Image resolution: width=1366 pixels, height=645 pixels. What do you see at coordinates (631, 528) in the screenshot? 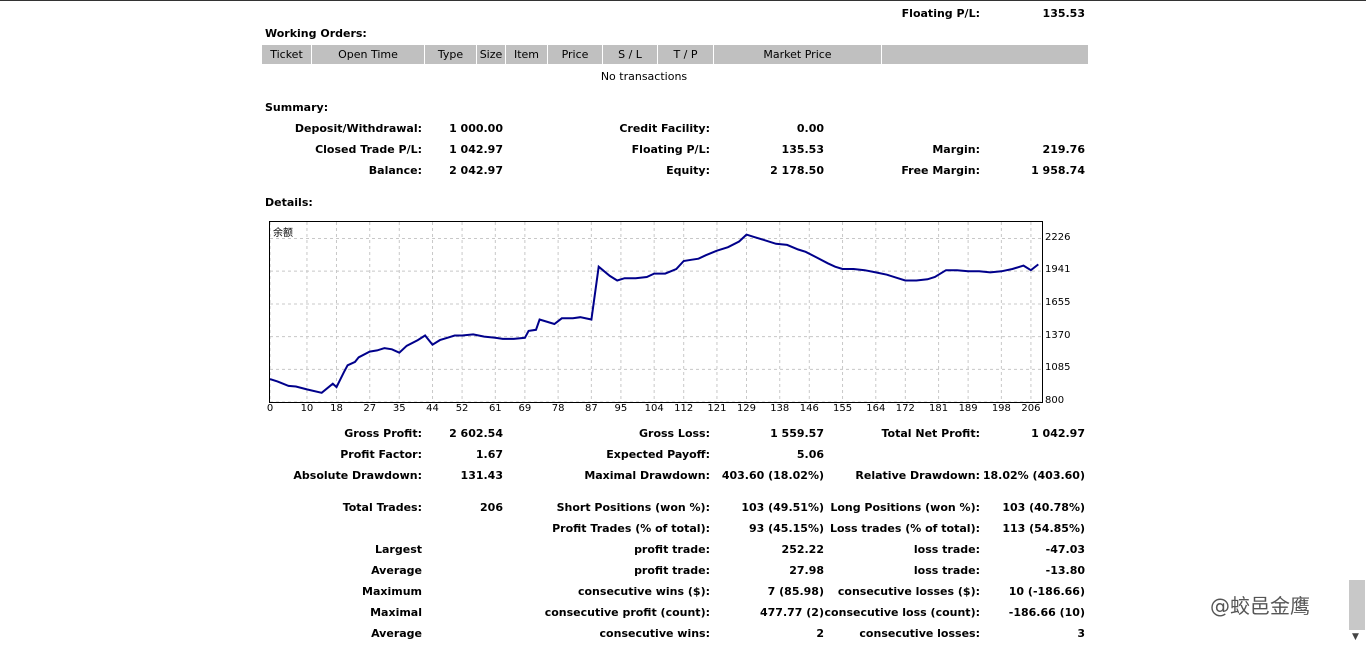
I see `profit-trades-label: Profit Trades (% of total):` at bounding box center [631, 528].